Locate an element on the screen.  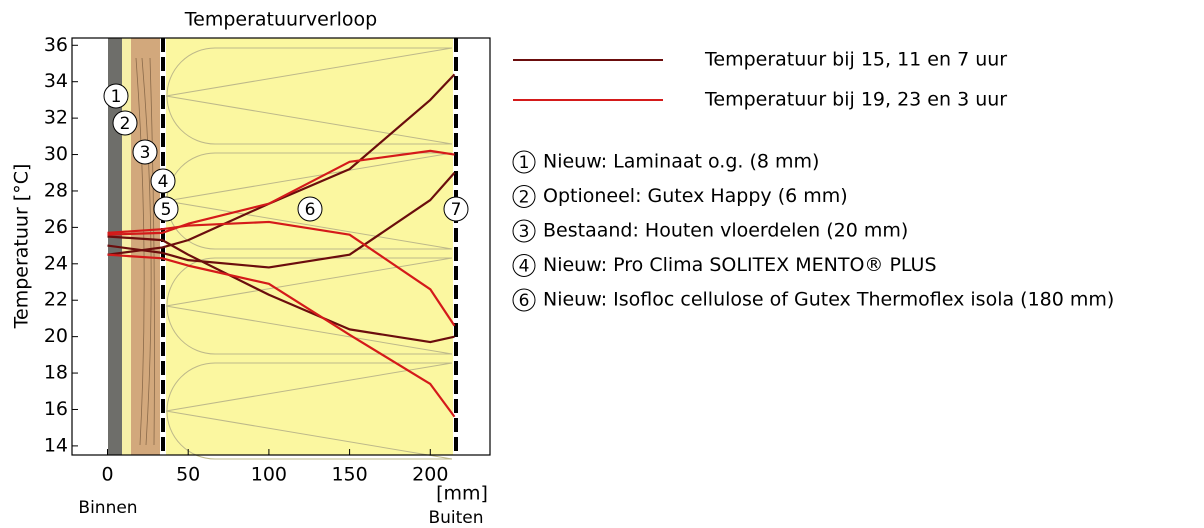
y-tick-label: 36 is located at coordinates (56, 45).